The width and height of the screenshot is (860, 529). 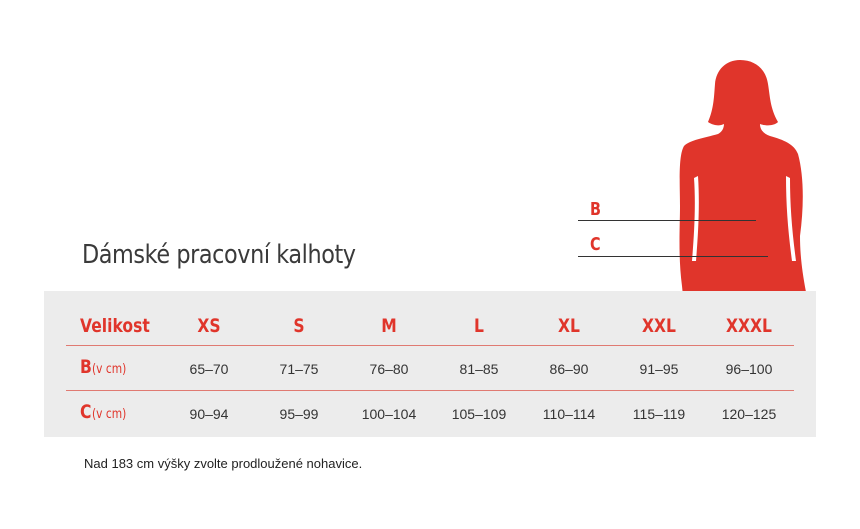 What do you see at coordinates (569, 326) in the screenshot?
I see `size-header-xl: XL` at bounding box center [569, 326].